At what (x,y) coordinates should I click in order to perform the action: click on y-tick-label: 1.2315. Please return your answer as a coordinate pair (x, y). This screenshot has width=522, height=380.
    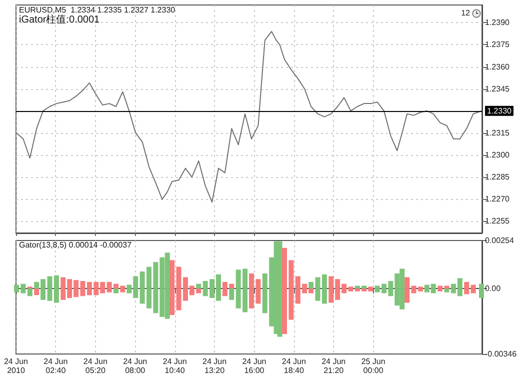
    Looking at the image, I should click on (497, 133).